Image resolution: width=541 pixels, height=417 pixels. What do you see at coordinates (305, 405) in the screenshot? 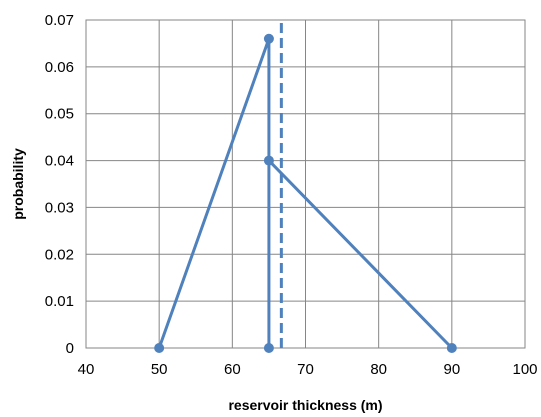
I see `x-axis-title: reservoir thickness (m)` at bounding box center [305, 405].